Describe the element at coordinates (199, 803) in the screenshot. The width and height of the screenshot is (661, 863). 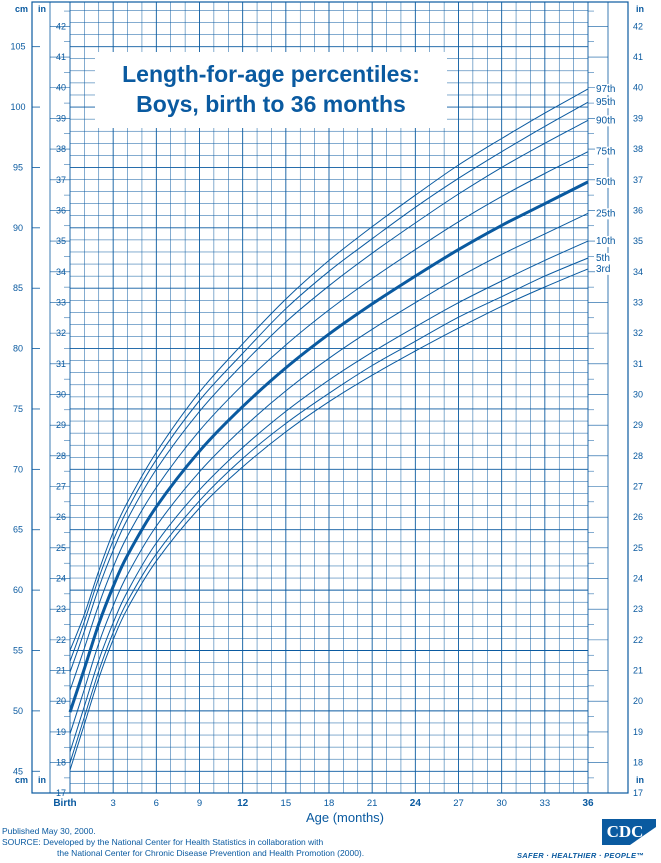
I see `x-tick-label: 9` at that location.